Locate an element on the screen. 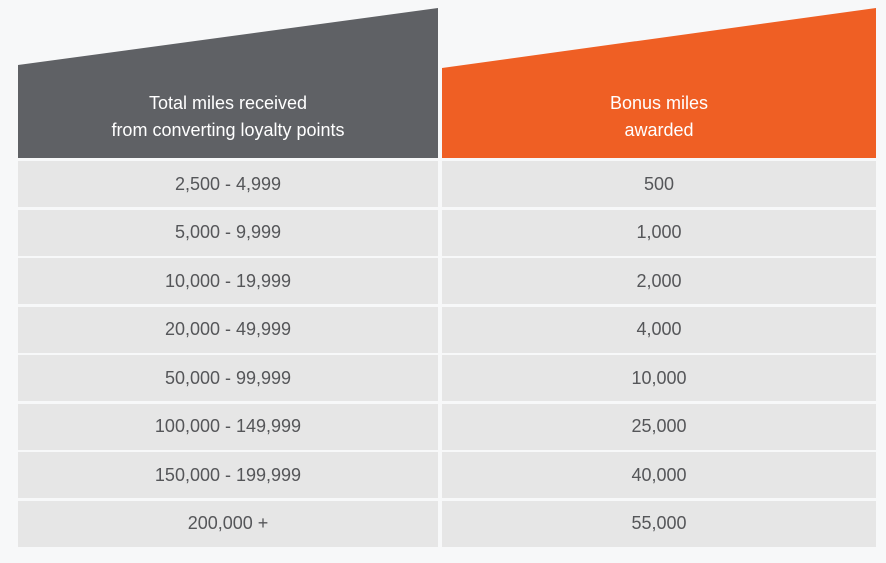  table-row: 150,000 - 199,999 40,000 is located at coordinates (447, 475).